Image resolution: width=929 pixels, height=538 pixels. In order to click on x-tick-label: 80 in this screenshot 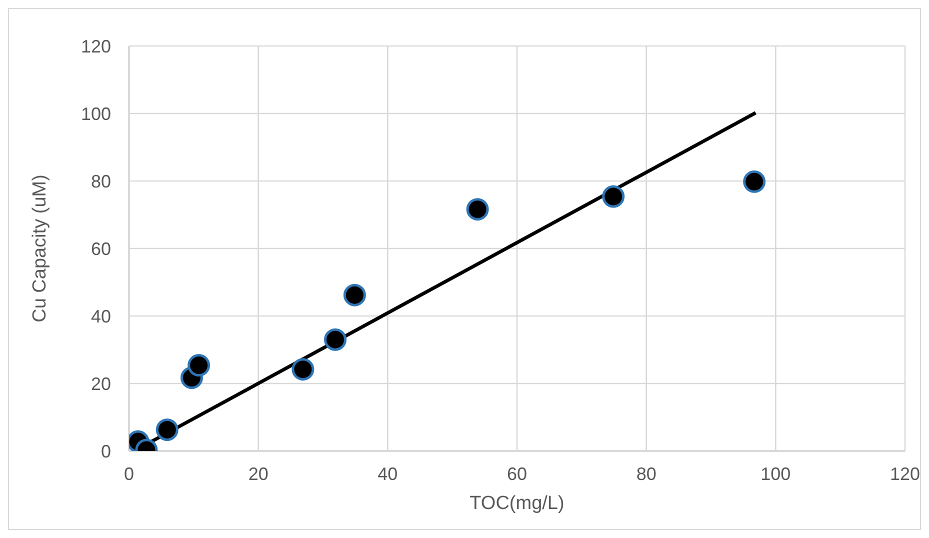, I will do `click(646, 474)`.